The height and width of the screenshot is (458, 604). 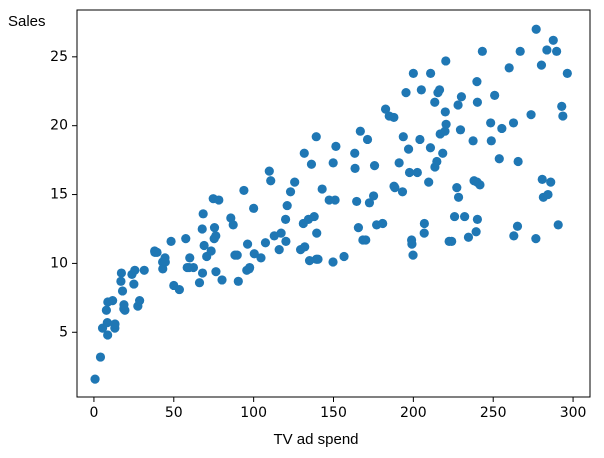 I want to click on x-tick-label: 200, so click(x=413, y=413).